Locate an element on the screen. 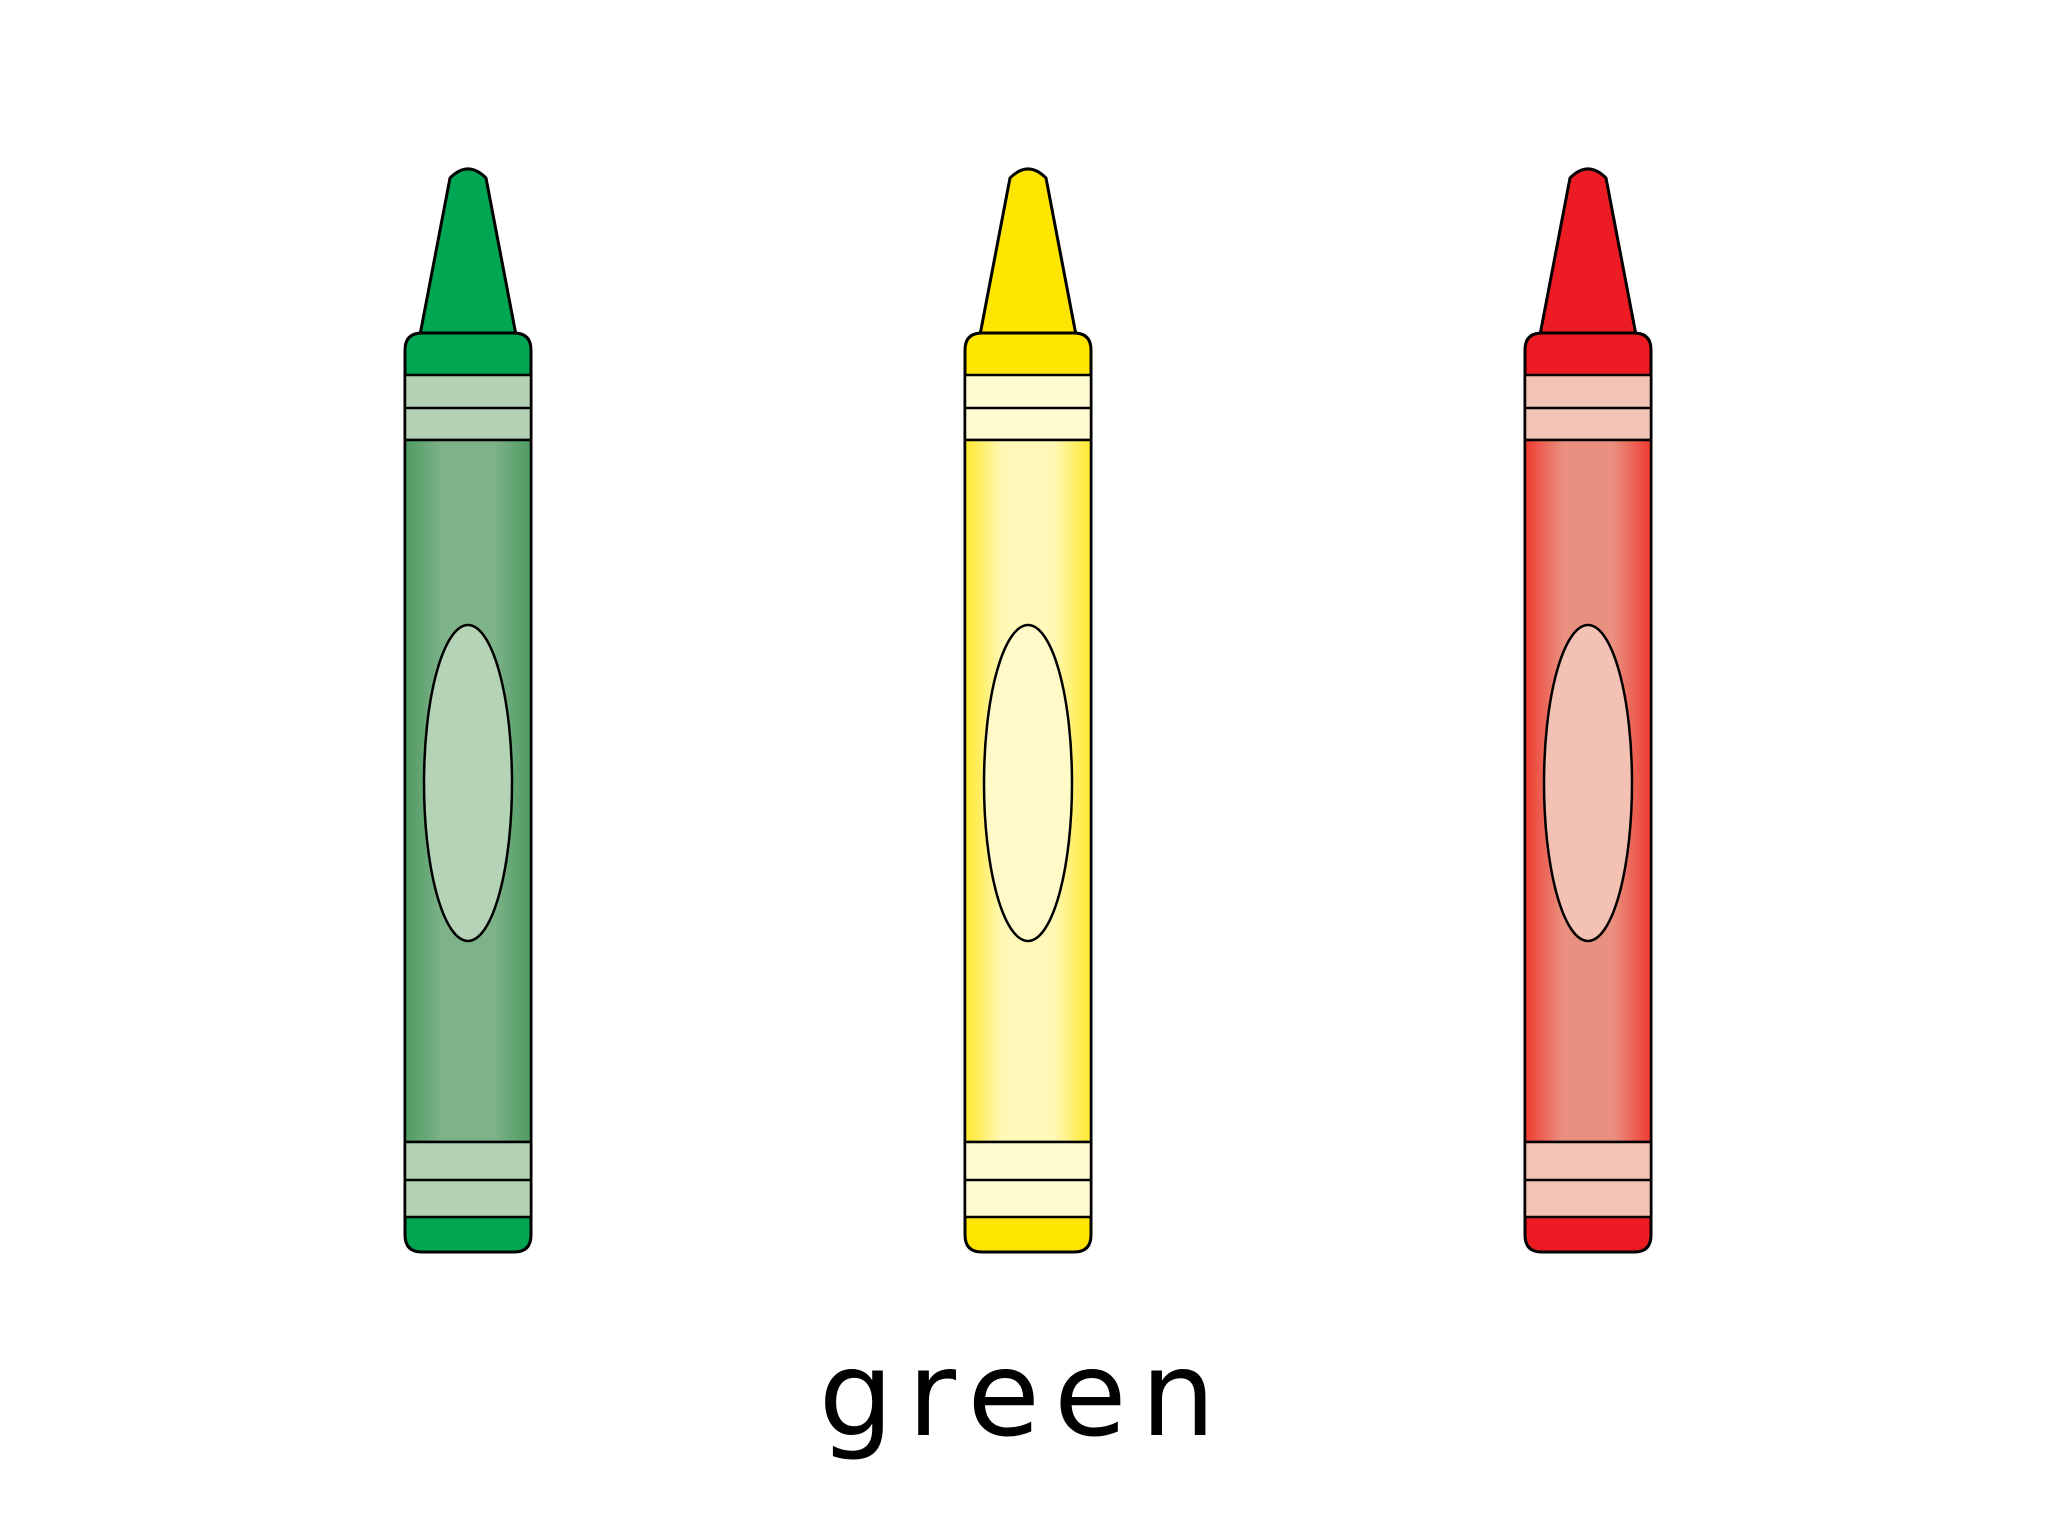 The width and height of the screenshot is (2048, 1536). yellow-crayon-label is located at coordinates (1028, 783).